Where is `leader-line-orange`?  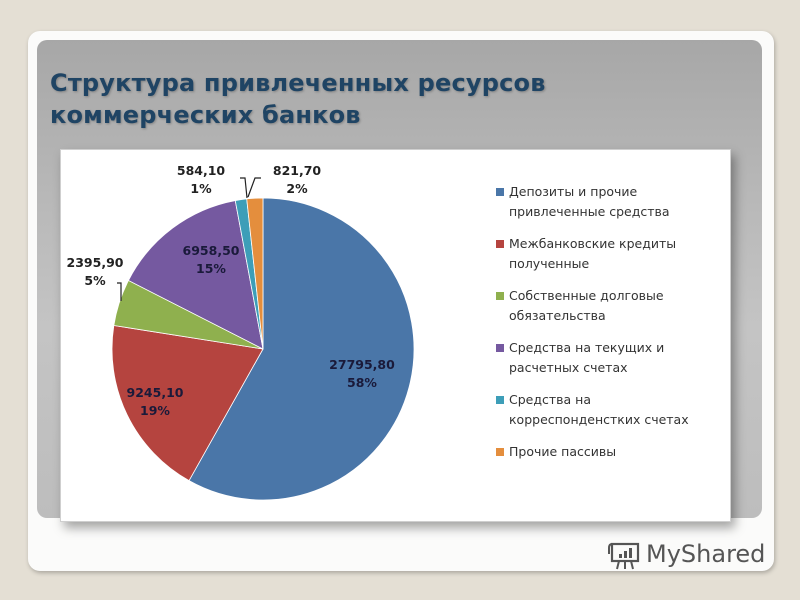 leader-line-orange is located at coordinates (254, 187).